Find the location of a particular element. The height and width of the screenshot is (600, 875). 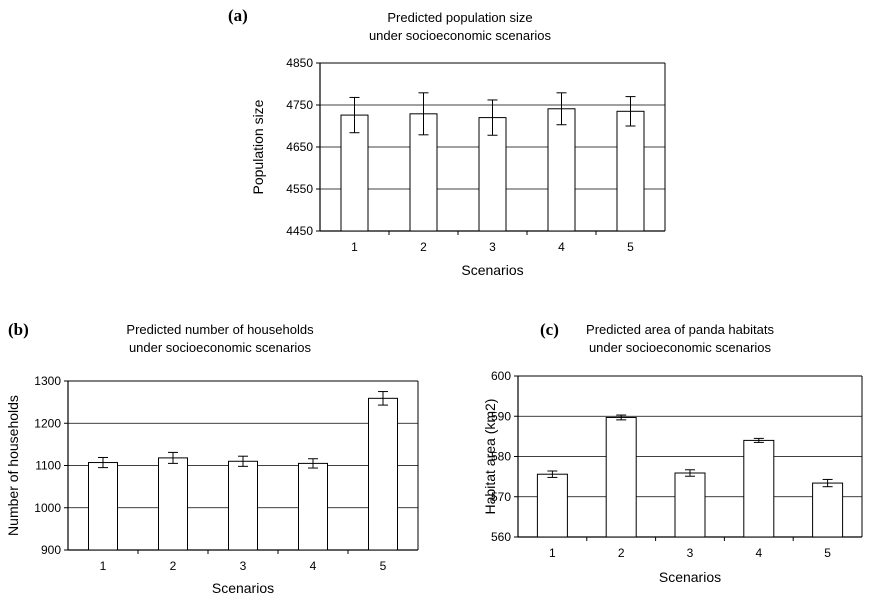

chart-a-xtick-label-1: 1 is located at coordinates (354, 247).